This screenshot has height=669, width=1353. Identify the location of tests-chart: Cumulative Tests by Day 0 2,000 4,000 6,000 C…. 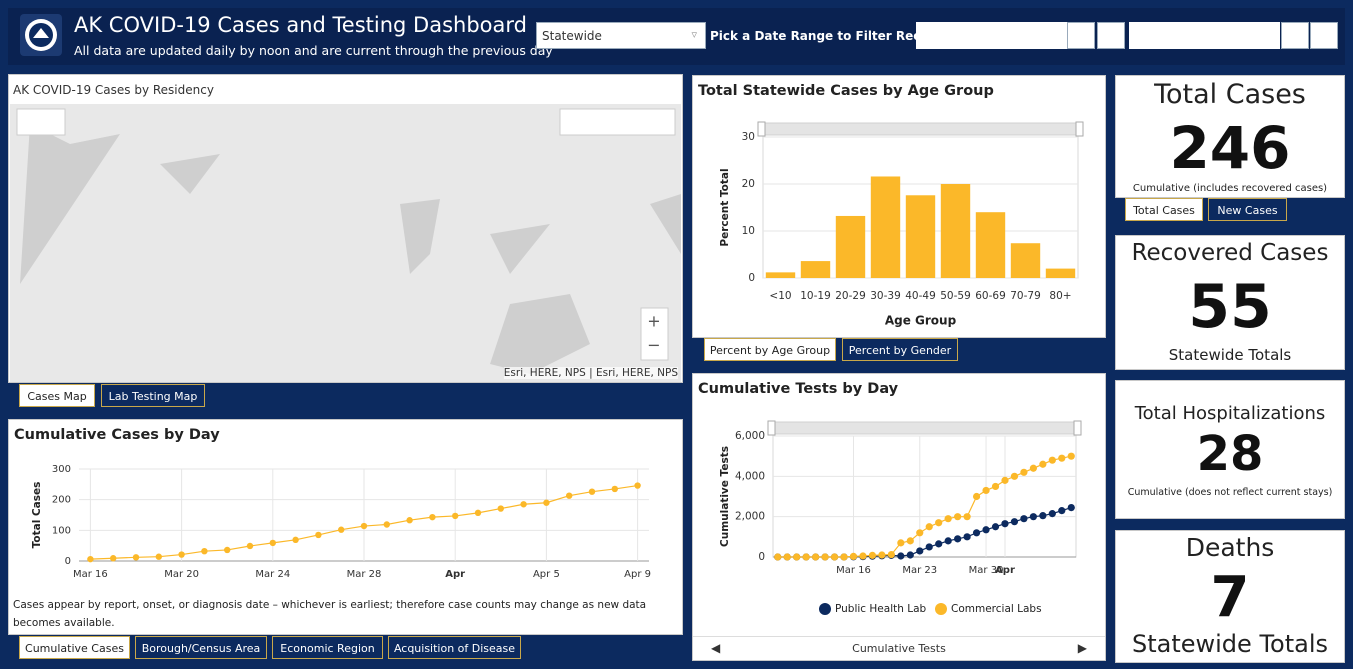
(890, 498).